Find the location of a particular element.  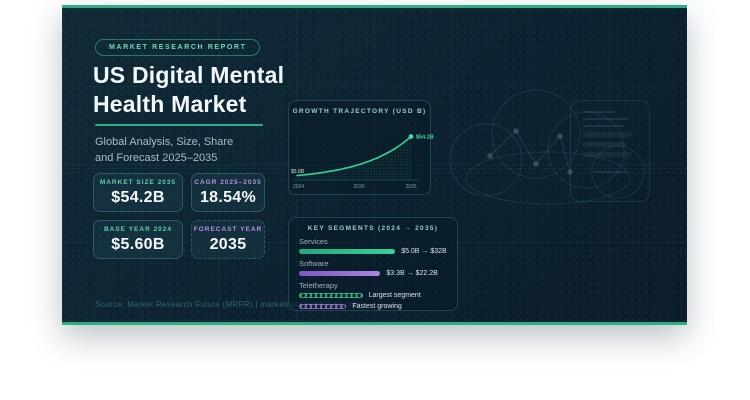

stat-card-base-year: BASE YEAR 2024 $5.60B is located at coordinates (138, 239).